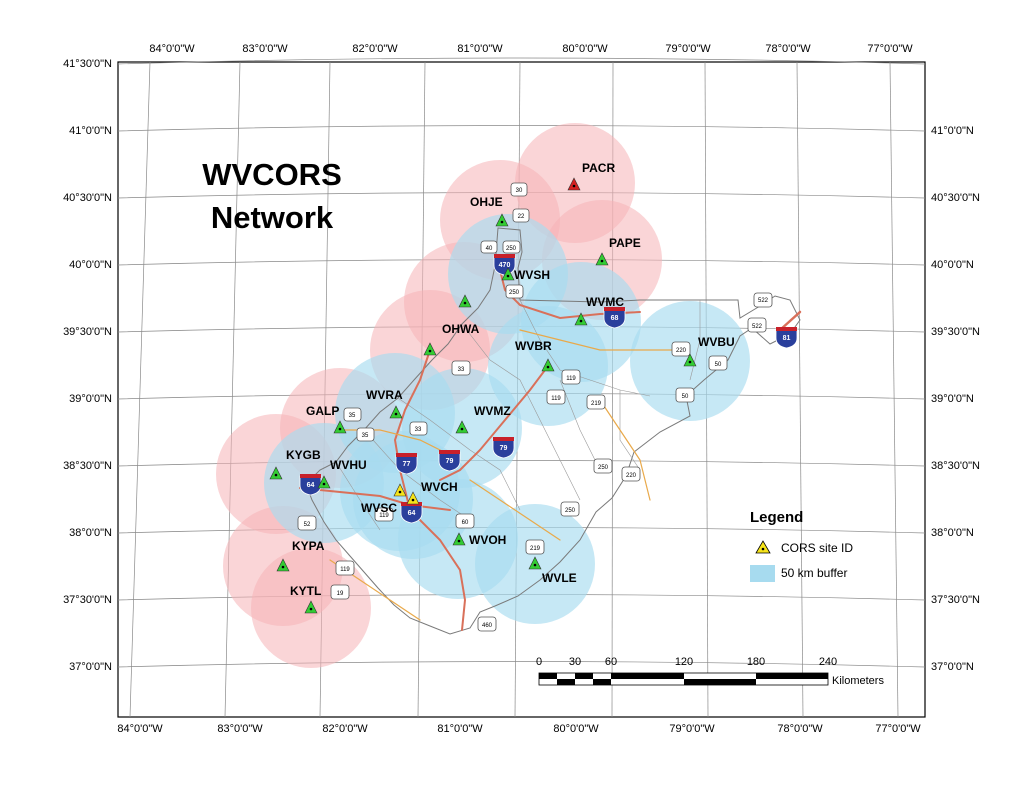 The height and width of the screenshot is (791, 1024). Describe the element at coordinates (576, 729) in the screenshot. I see `lon-label-bottom: 80°0'0"W` at that location.